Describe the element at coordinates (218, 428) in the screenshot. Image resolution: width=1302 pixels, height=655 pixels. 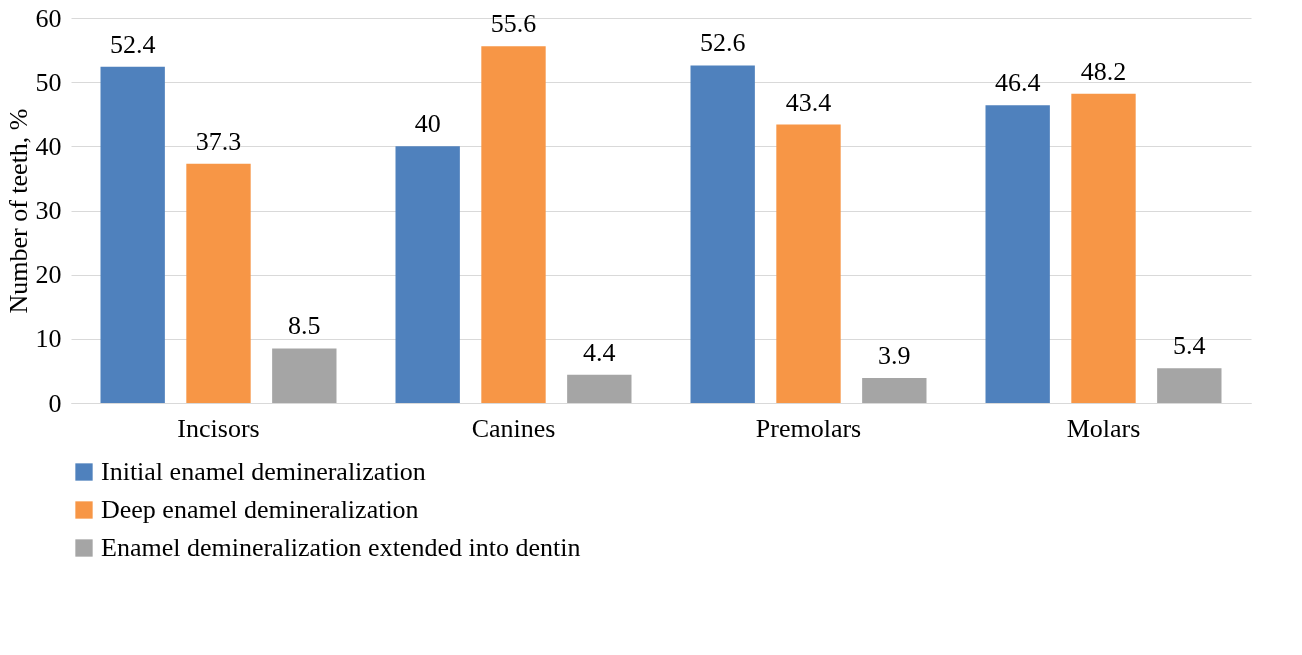
I see `x-tick-label: Incisors` at that location.